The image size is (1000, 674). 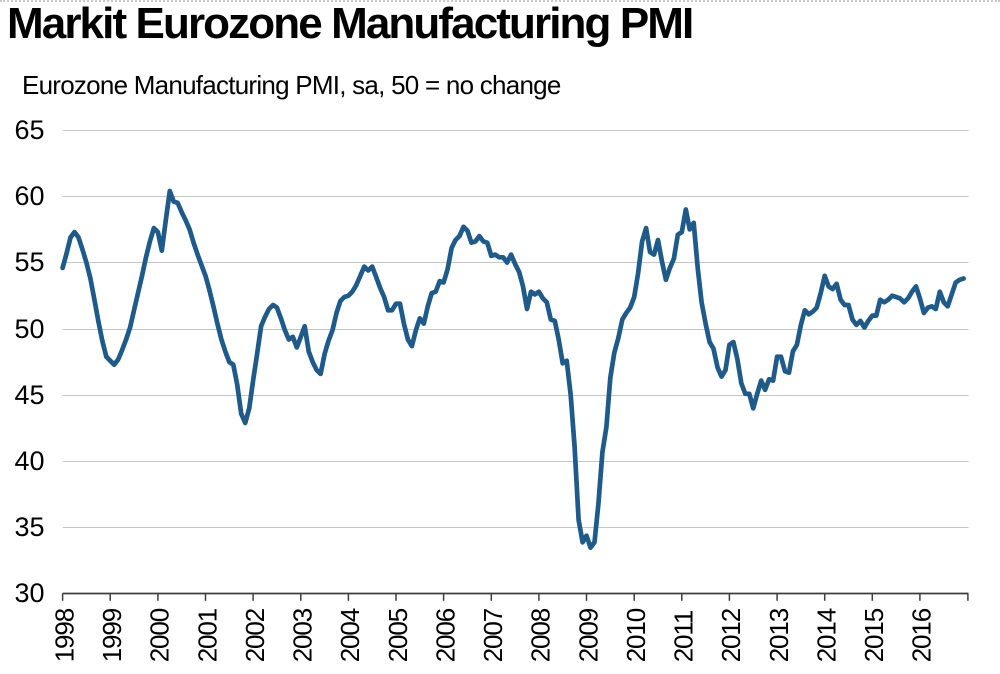 I want to click on svg-text: 55, so click(x=29, y=262).